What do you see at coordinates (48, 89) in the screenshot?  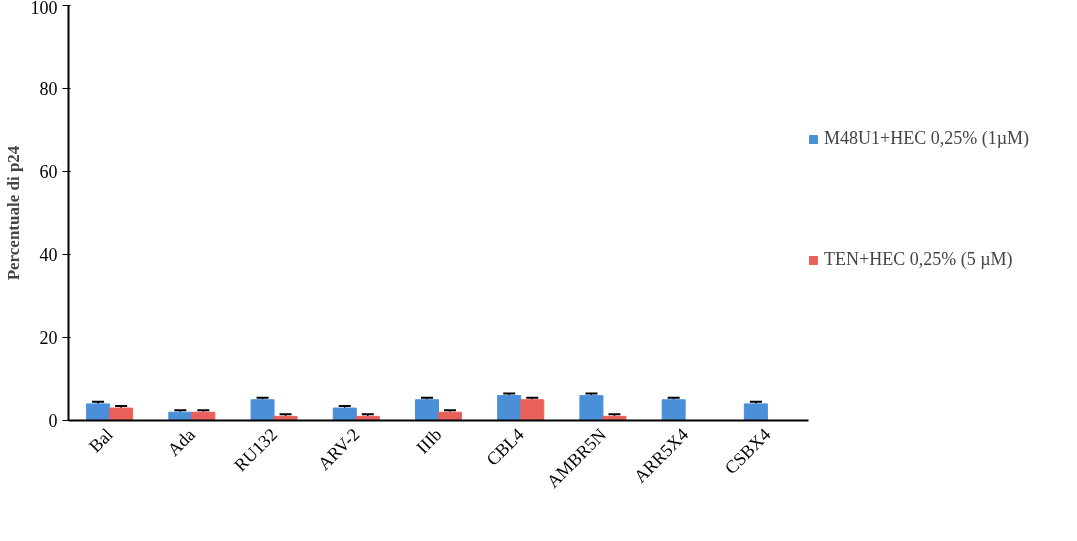 I see `y-tick-label: 80` at bounding box center [48, 89].